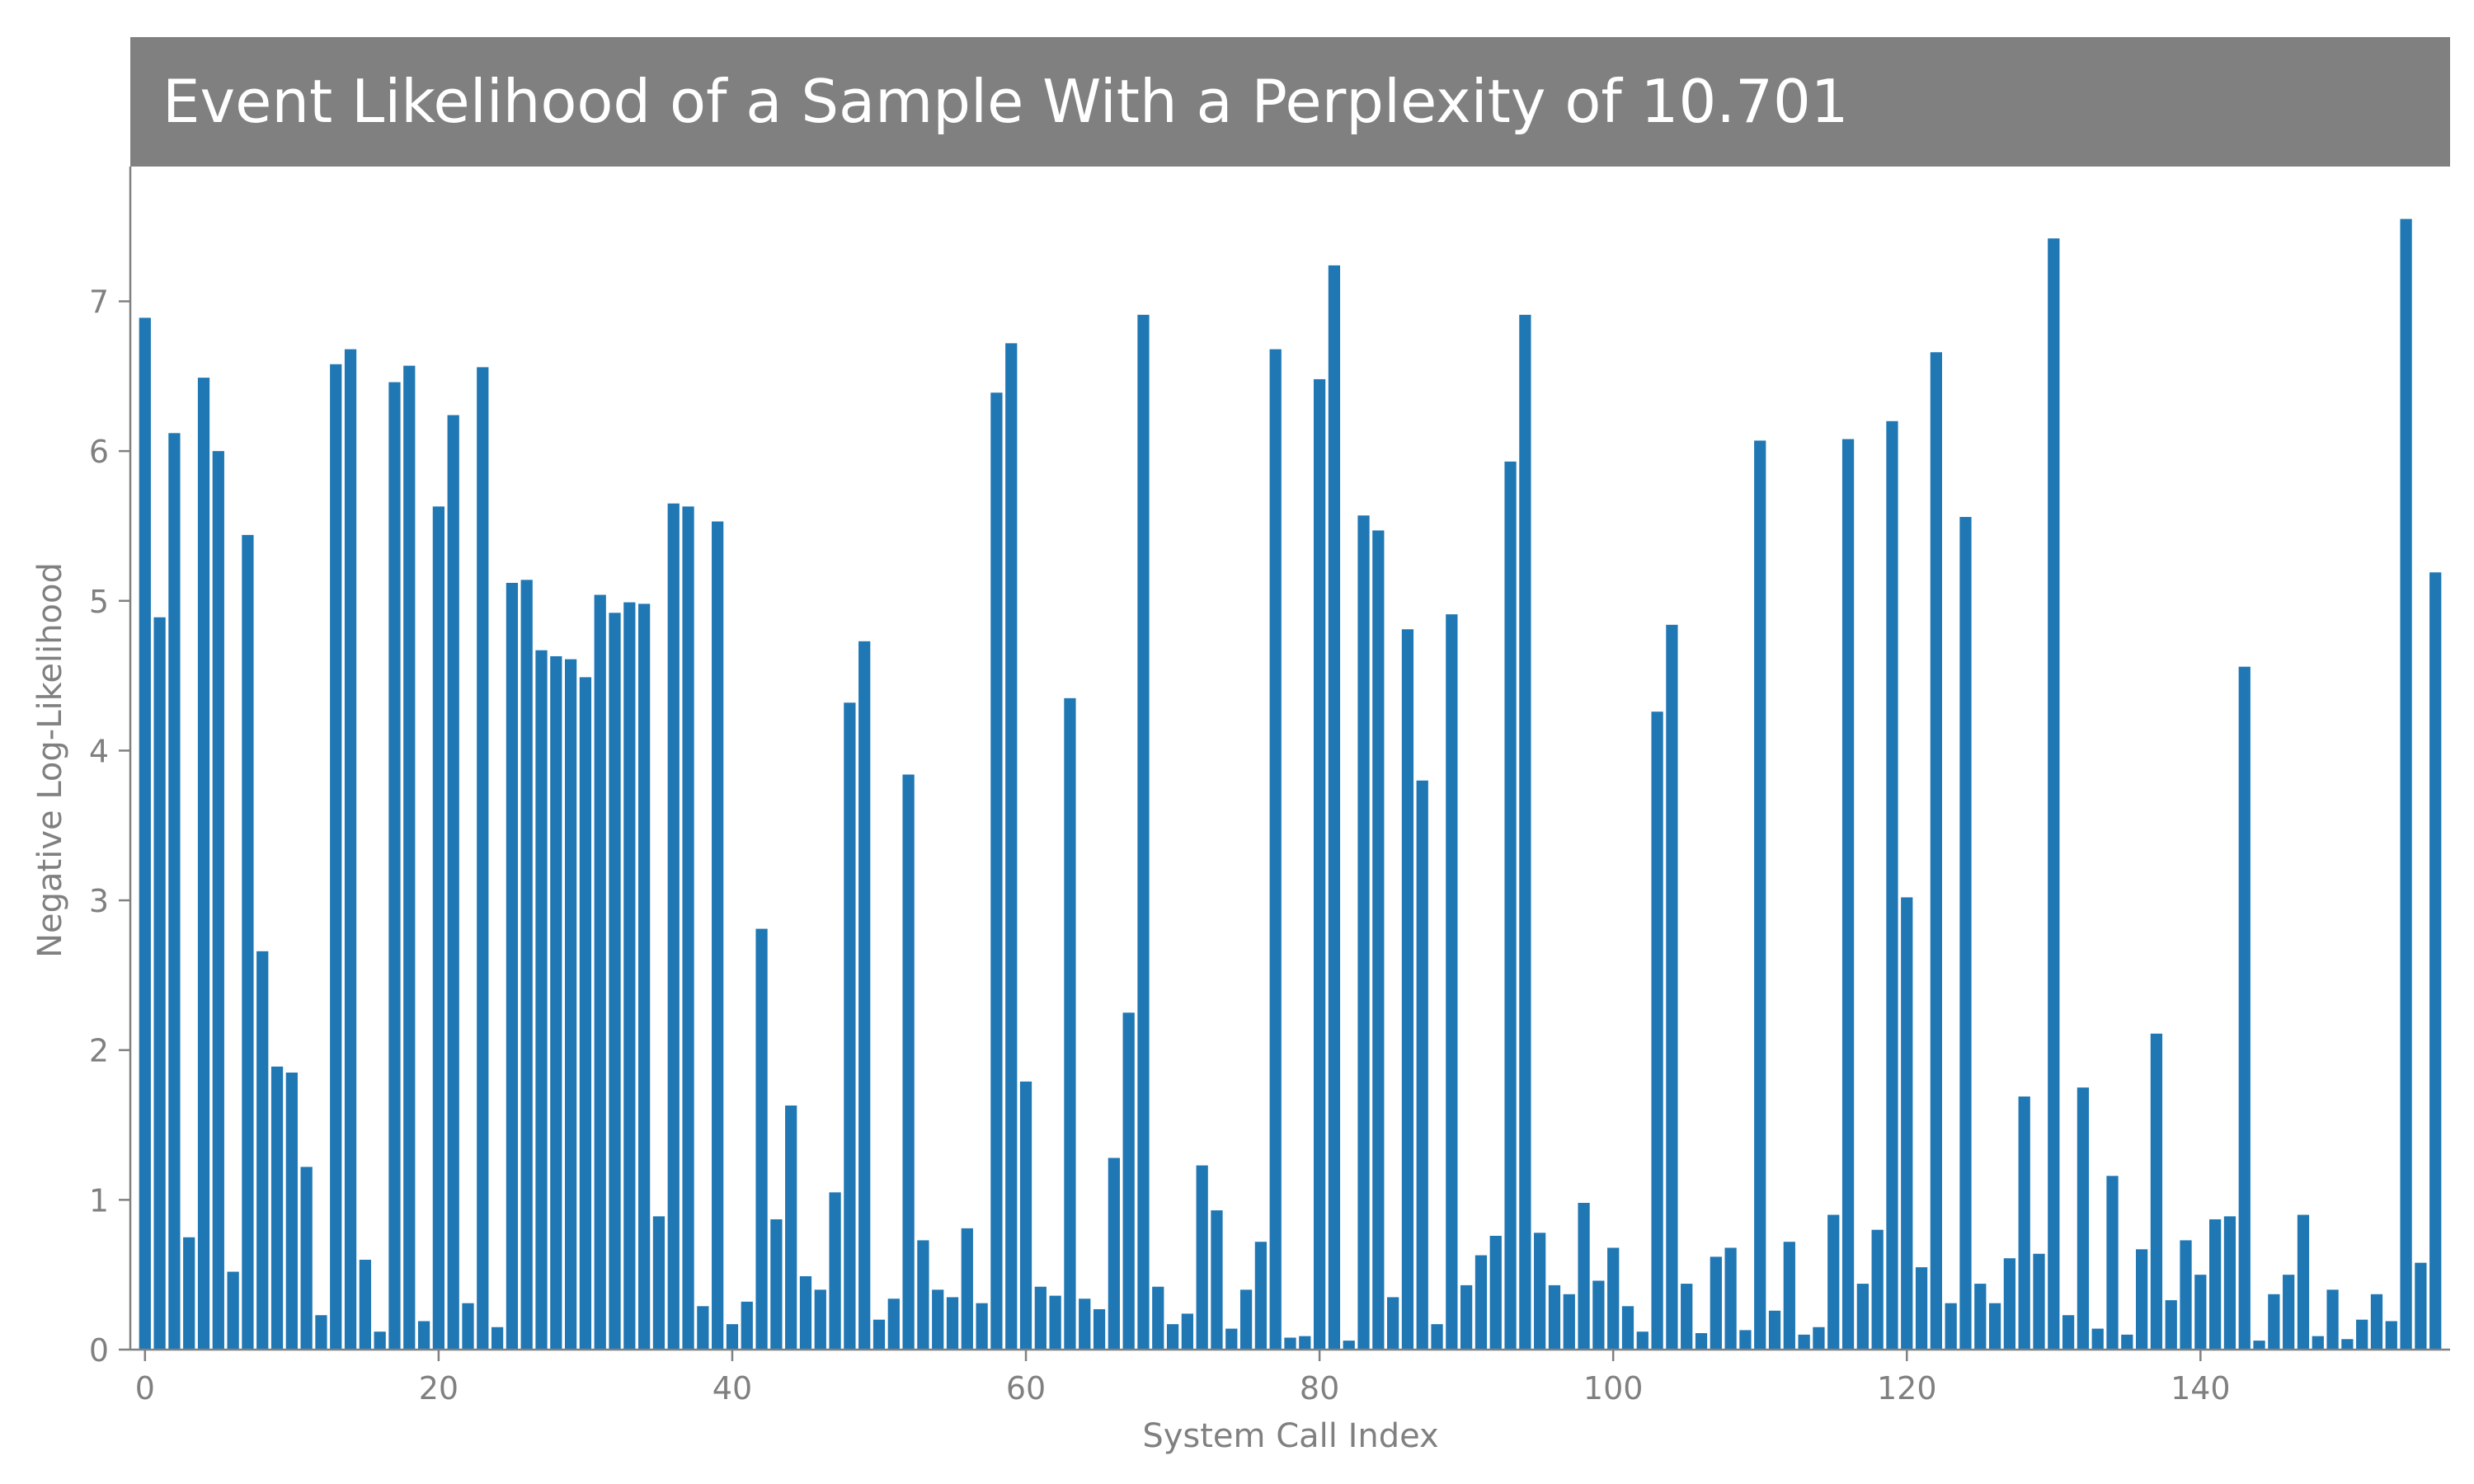 Image resolution: width=2474 pixels, height=1484 pixels. What do you see at coordinates (145, 1388) in the screenshot?
I see `x-tick-label-0: 0` at bounding box center [145, 1388].